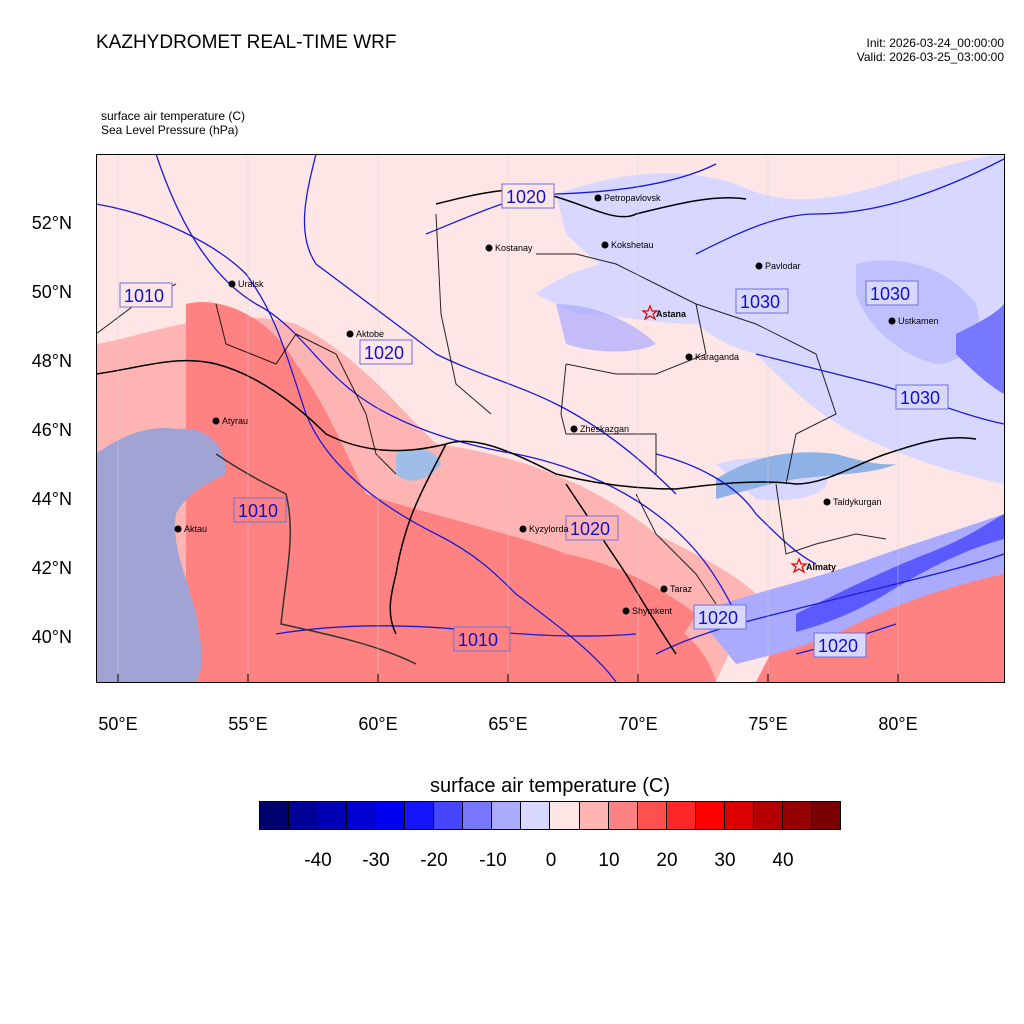 This screenshot has height=1024, width=1024. I want to click on city-ustkamen: Ustkamen, so click(913, 321).